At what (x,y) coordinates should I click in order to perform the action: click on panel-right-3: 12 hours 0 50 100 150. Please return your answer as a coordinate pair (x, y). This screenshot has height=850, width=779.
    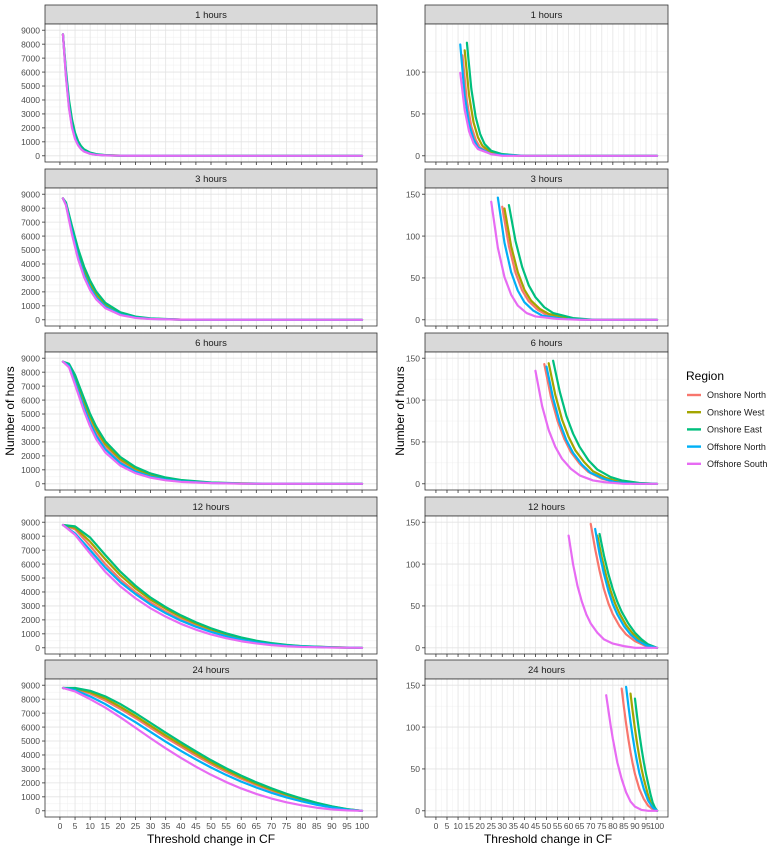
    Looking at the image, I should click on (537, 576).